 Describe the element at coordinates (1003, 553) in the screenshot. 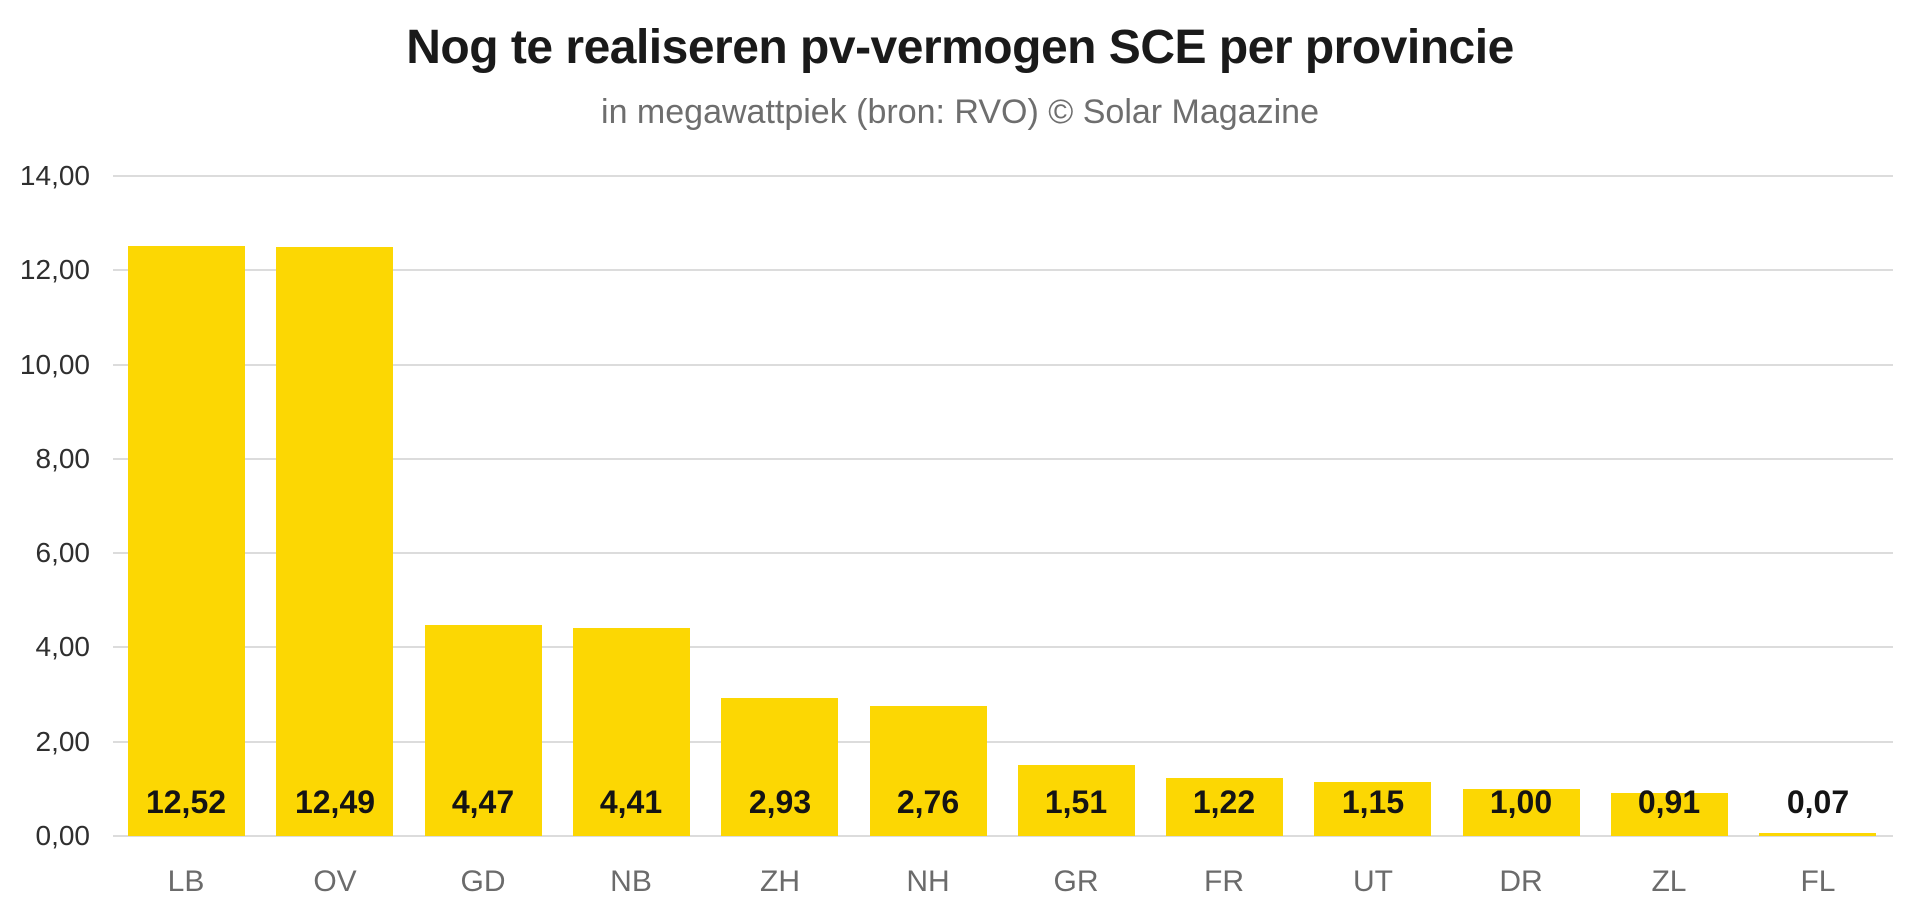

I see `gridline-6,00` at that location.